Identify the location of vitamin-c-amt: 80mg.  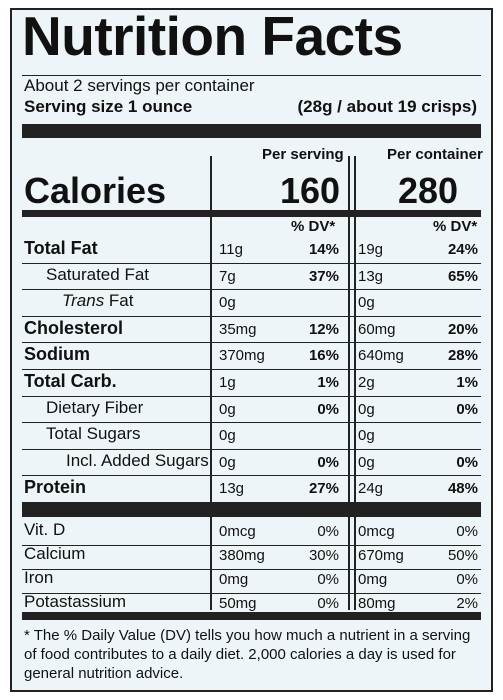
(377, 603).